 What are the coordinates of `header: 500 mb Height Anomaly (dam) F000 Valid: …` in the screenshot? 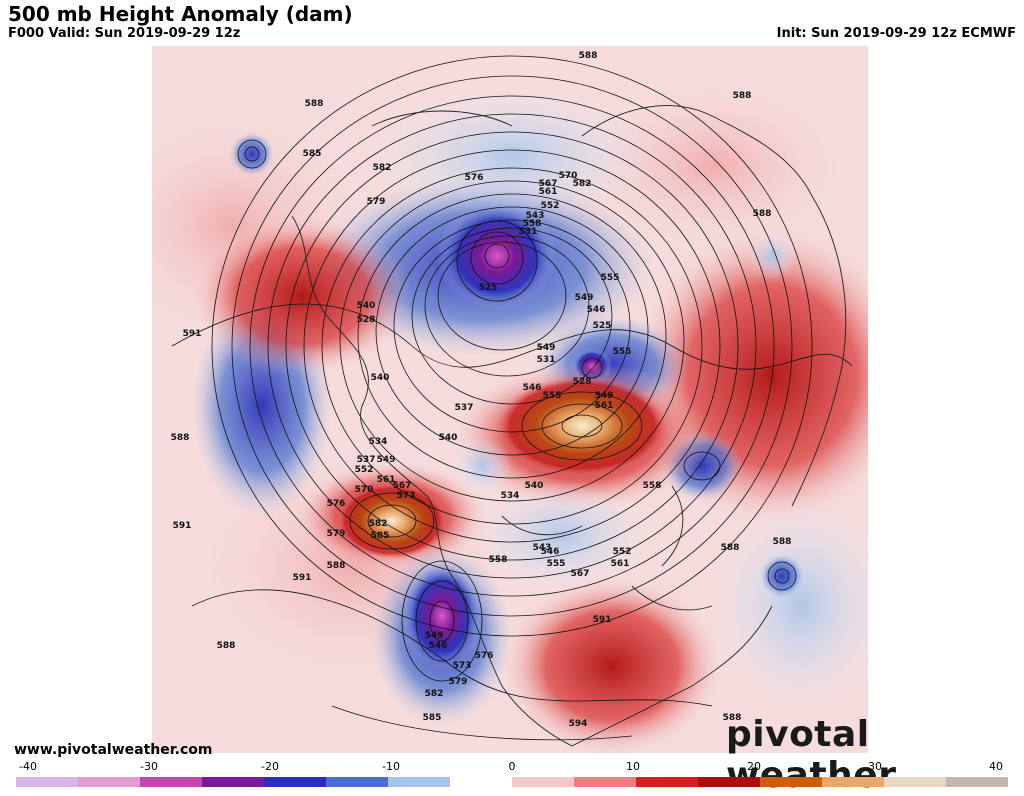 It's located at (512, 22).